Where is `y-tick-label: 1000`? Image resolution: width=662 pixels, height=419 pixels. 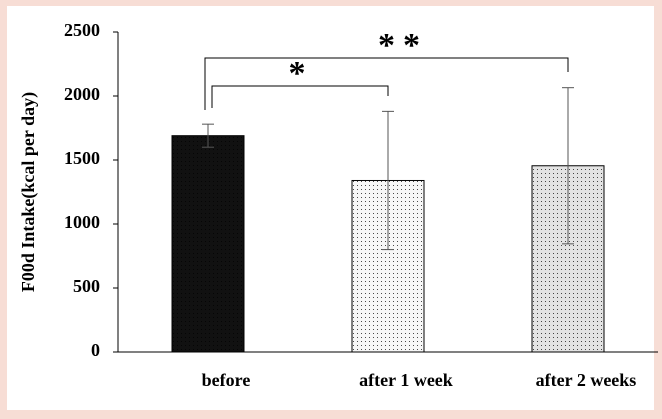 y-tick-label: 1000 is located at coordinates (82, 222).